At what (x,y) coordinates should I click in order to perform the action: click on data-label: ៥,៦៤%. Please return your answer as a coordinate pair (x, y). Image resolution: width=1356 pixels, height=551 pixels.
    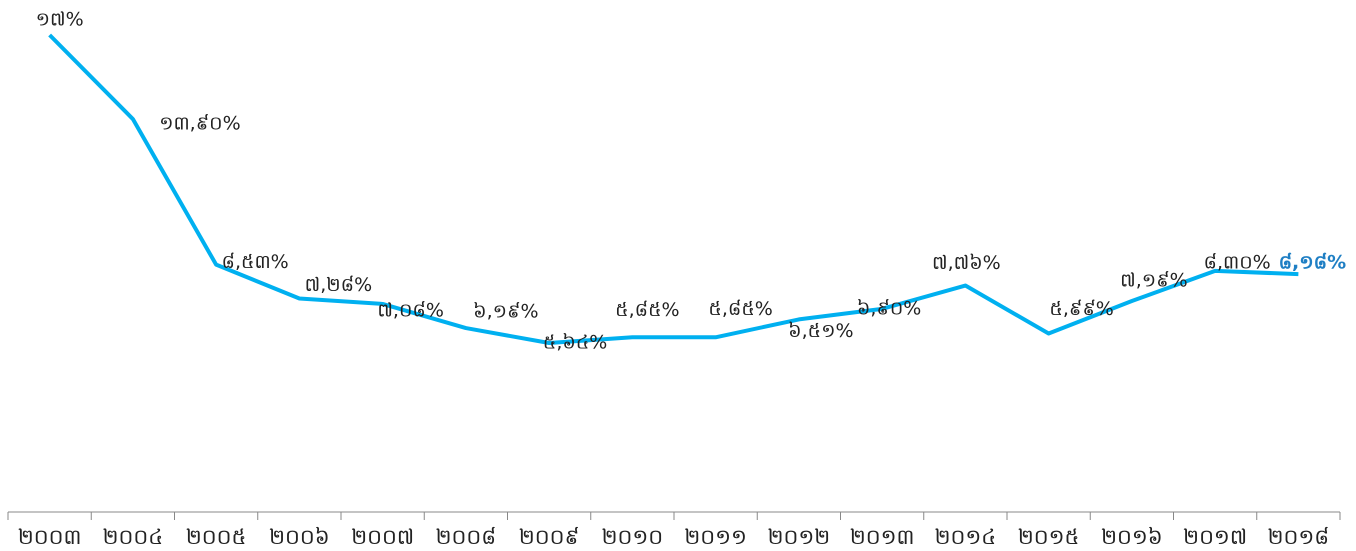
    Looking at the image, I should click on (575, 343).